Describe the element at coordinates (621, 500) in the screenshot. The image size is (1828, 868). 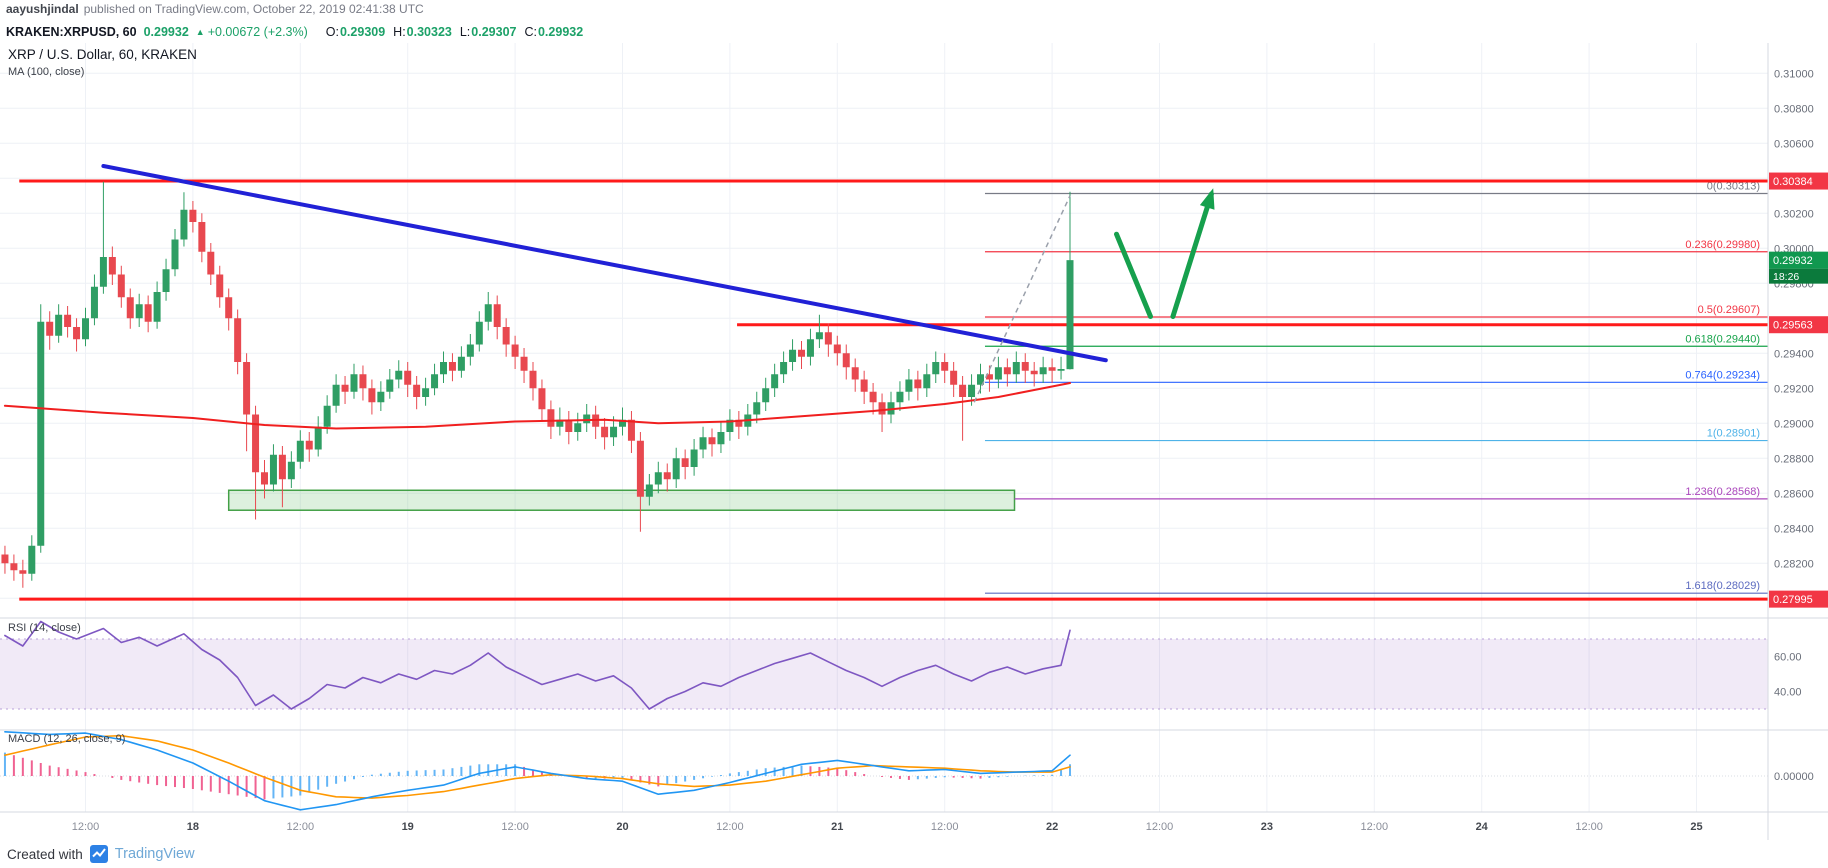
I see `support-zone-box` at that location.